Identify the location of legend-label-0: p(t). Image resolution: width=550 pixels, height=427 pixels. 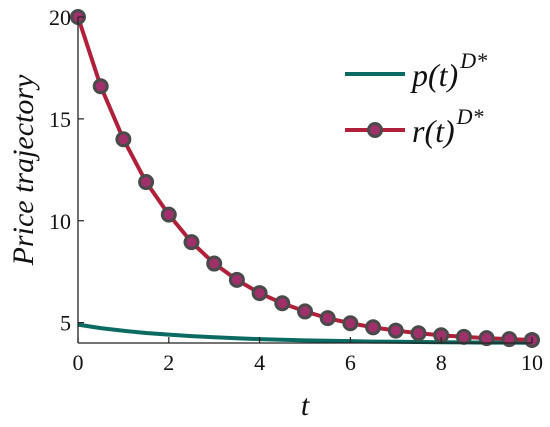
(434, 75).